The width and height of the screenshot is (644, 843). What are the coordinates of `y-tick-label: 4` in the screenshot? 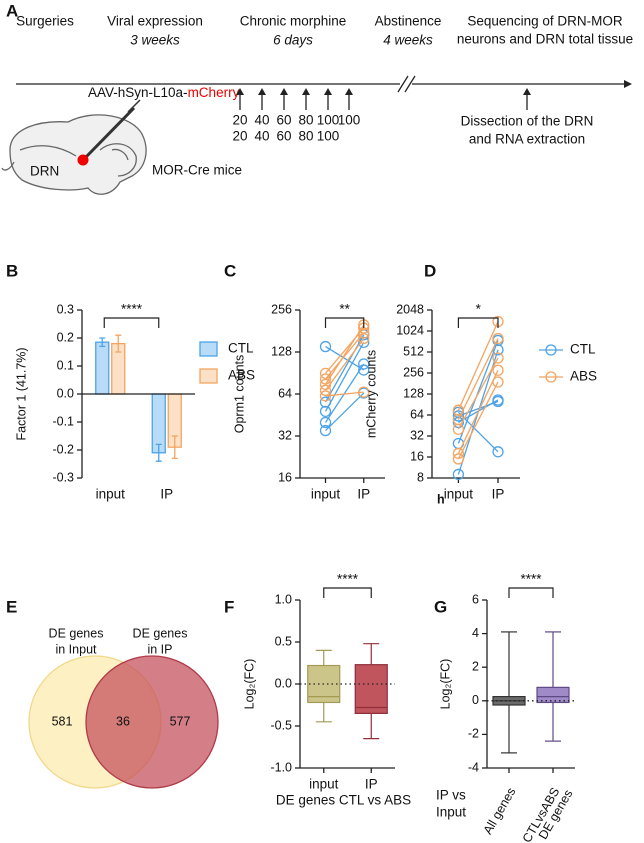 It's located at (475, 633).